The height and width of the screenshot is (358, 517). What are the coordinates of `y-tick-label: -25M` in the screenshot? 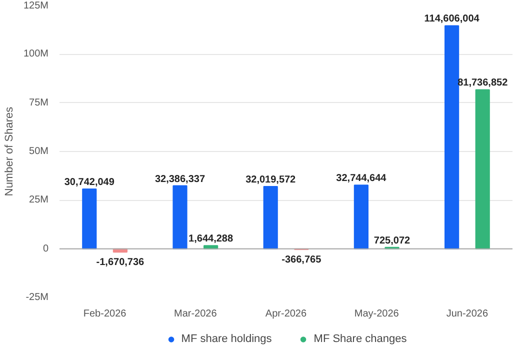 It's located at (37, 297).